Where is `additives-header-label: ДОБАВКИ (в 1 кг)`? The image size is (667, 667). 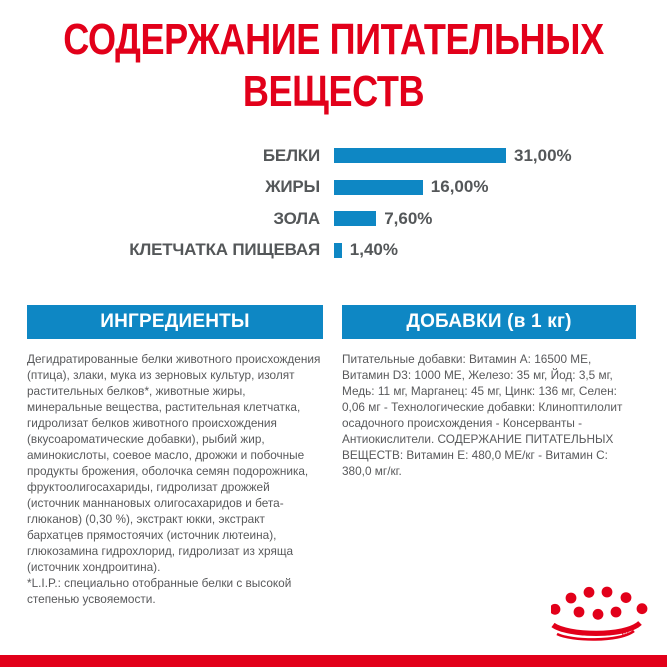 additives-header-label: ДОБАВКИ (в 1 кг) is located at coordinates (489, 321).